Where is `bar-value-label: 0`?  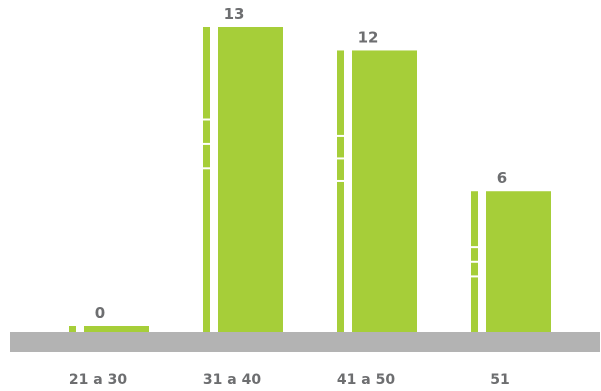
bar-value-label: 0 is located at coordinates (100, 313).